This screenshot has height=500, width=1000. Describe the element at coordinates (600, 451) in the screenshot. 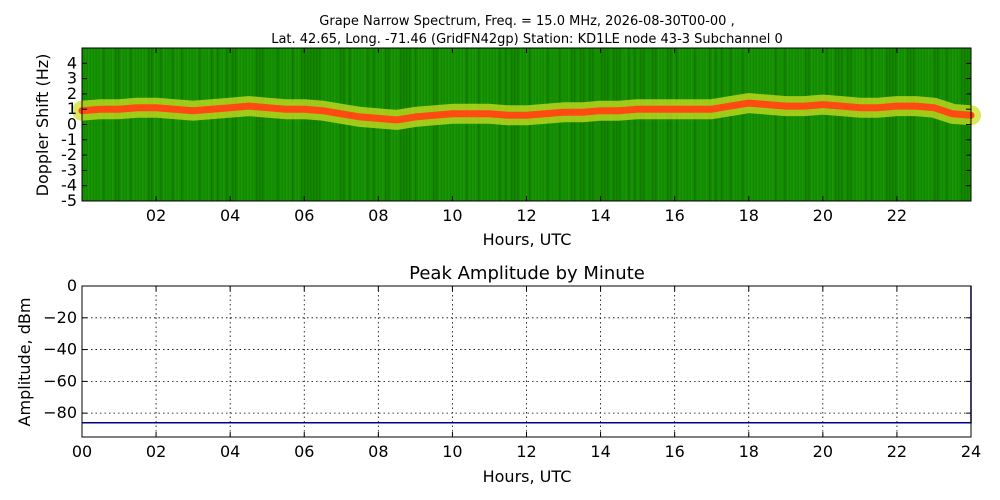

I see `amplitude-x-tick-label: 14` at that location.